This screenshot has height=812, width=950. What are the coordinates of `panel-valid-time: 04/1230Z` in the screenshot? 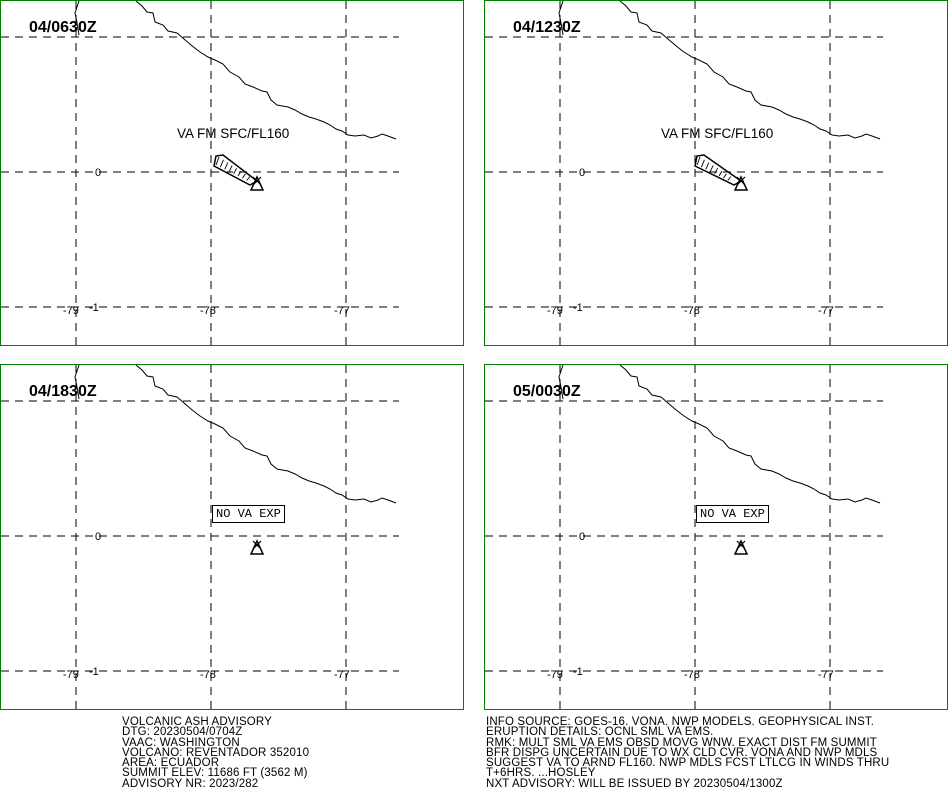 It's located at (547, 27).